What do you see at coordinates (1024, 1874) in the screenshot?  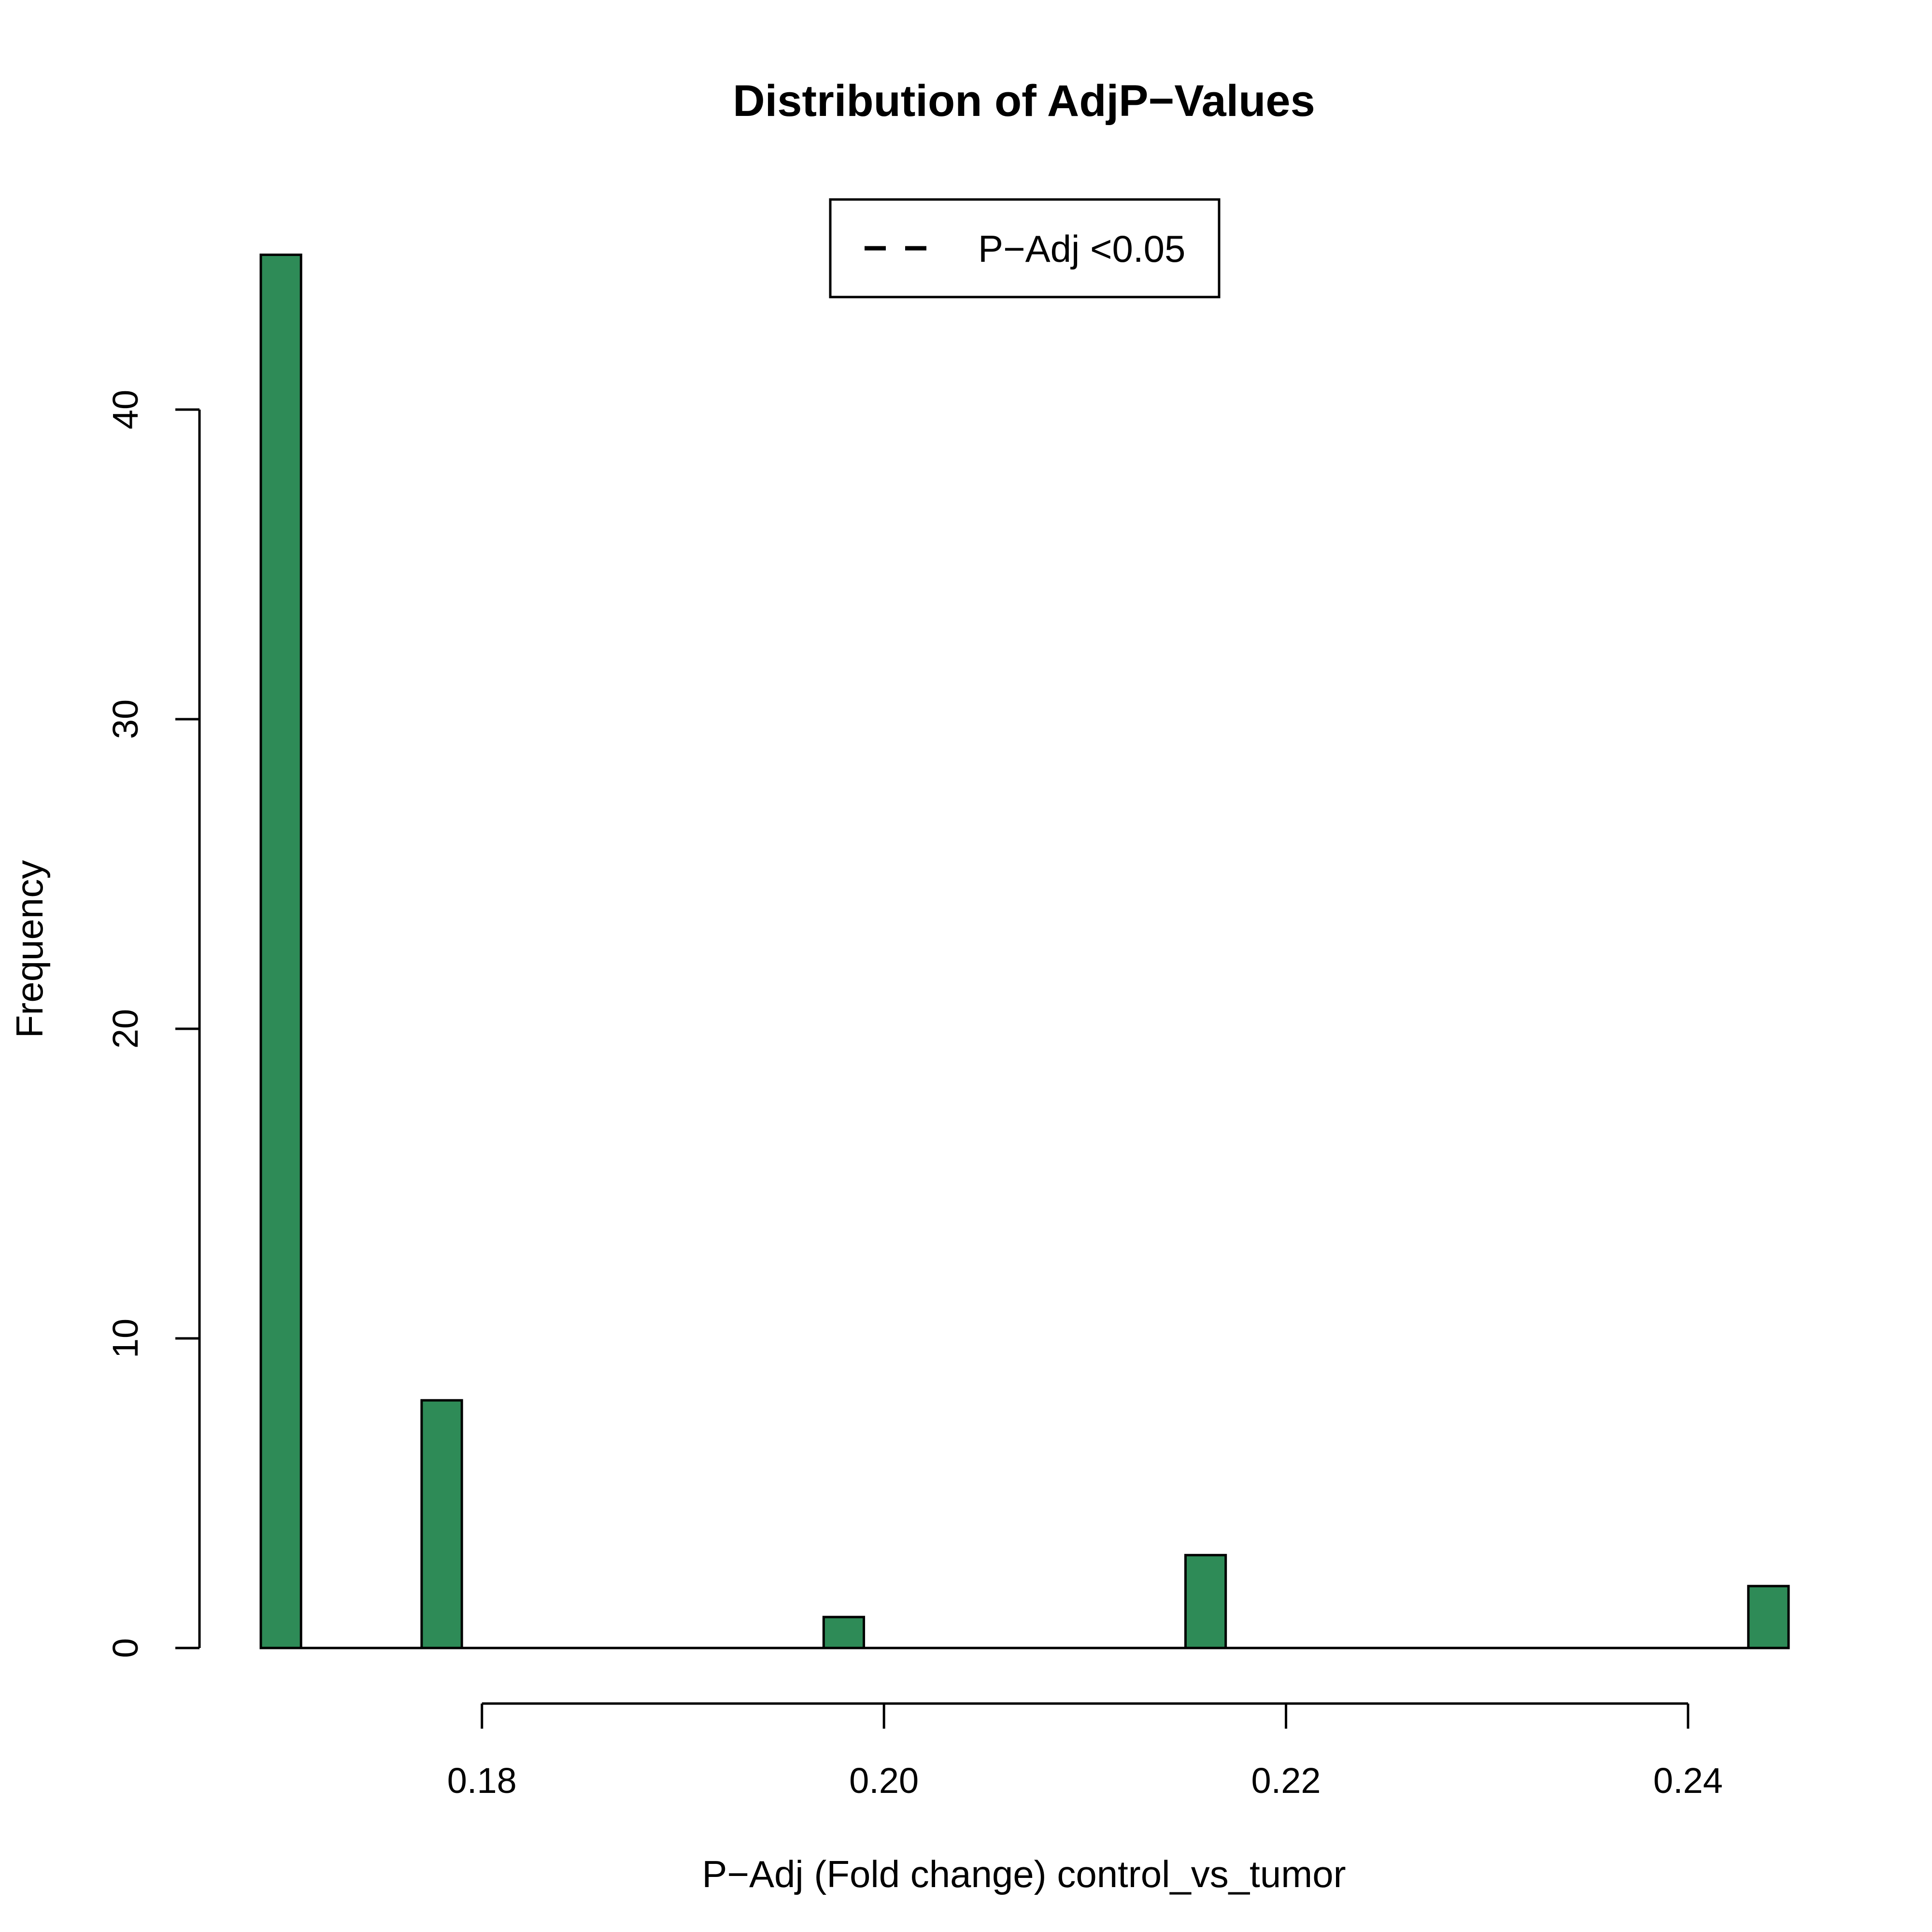 I see `x-axis-label: P−Adj (Fold change) control_vs_tumor` at bounding box center [1024, 1874].